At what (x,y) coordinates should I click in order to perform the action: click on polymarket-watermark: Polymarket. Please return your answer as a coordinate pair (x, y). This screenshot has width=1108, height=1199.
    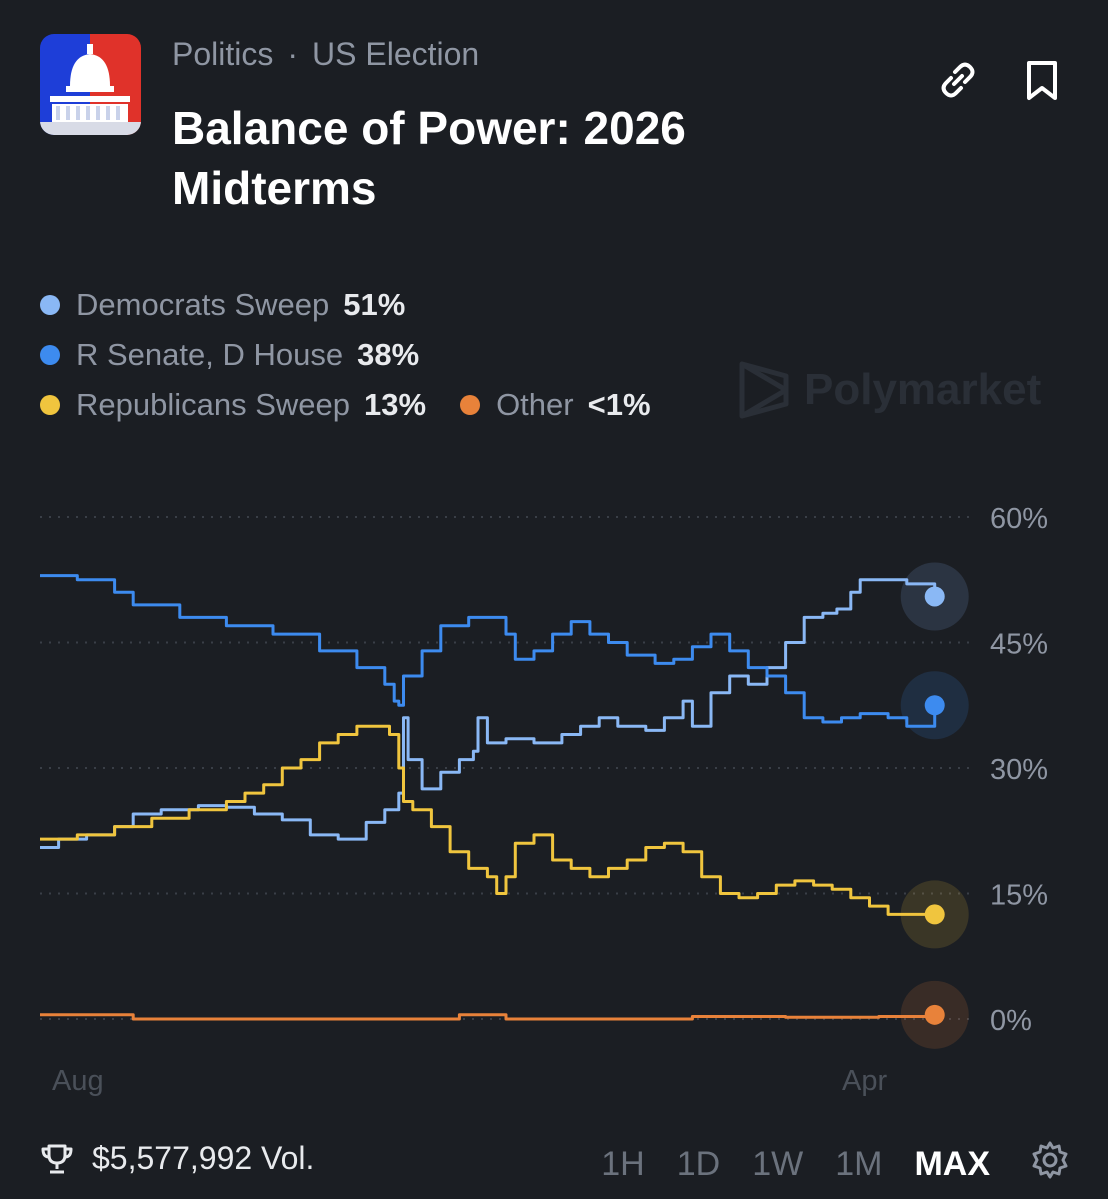
    Looking at the image, I should click on (889, 390).